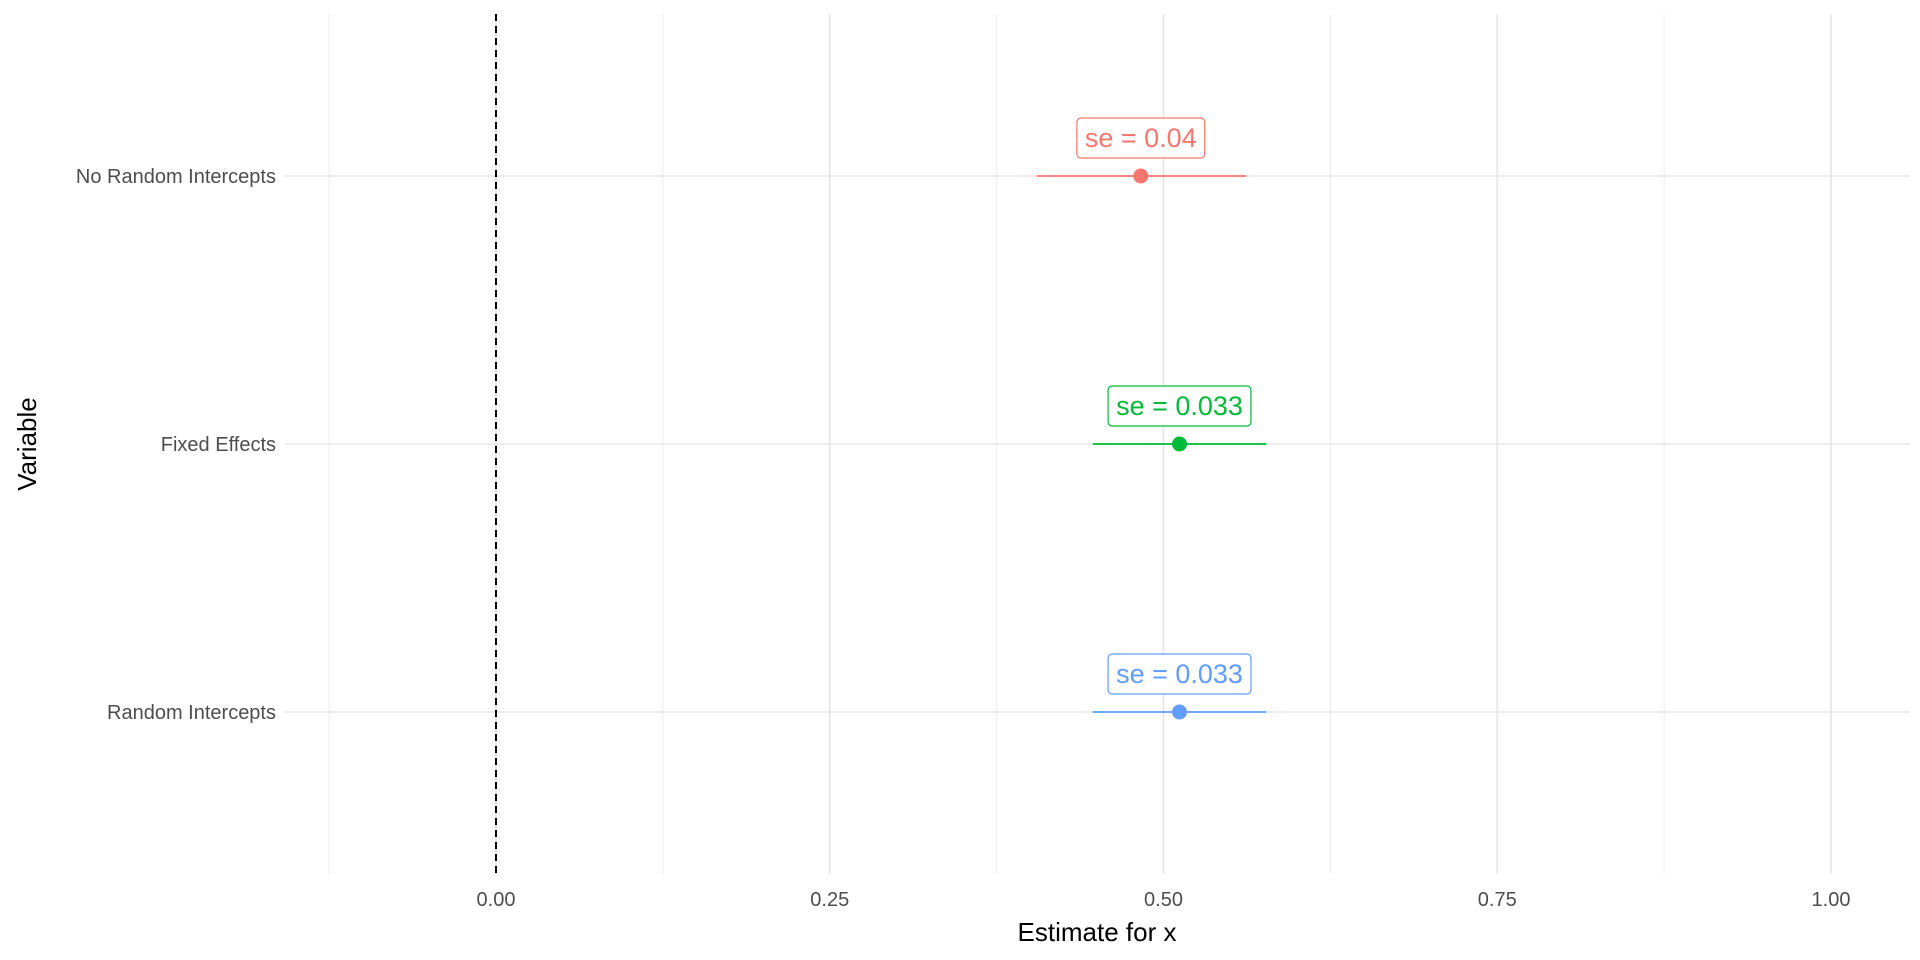  Describe the element at coordinates (829, 900) in the screenshot. I see `x-tick-label: 0.25` at that location.